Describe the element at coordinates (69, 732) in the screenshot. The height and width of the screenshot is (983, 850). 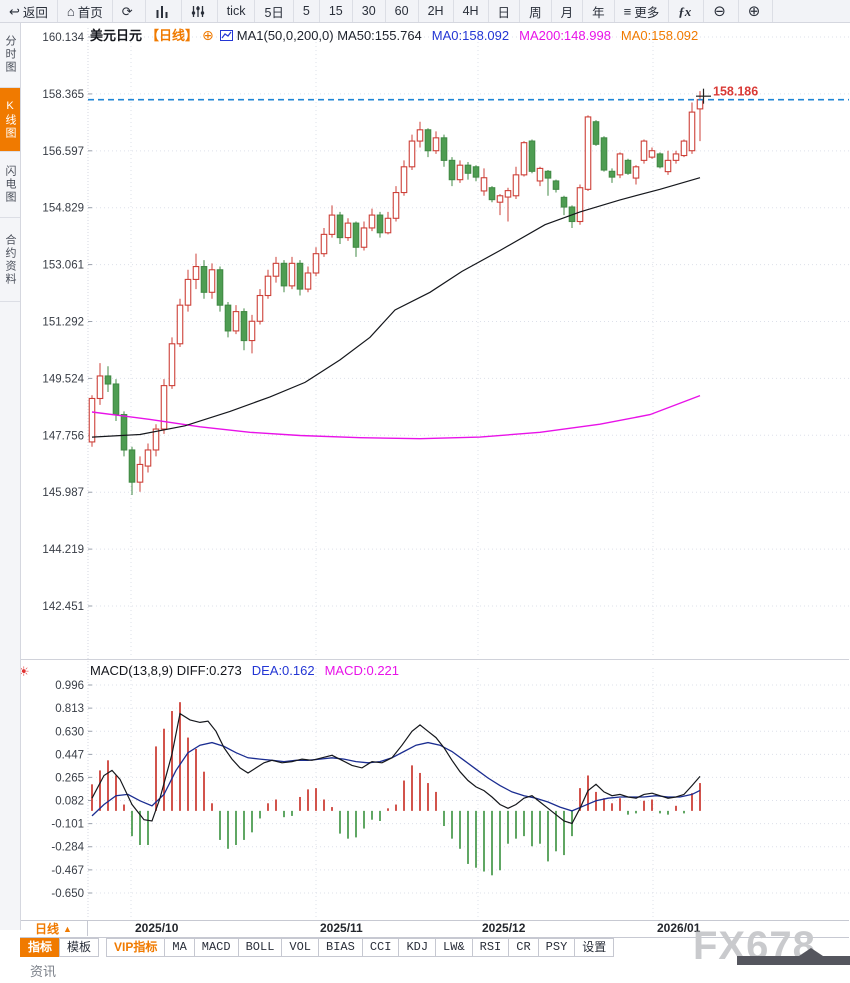
I see `macd-axis-label: 0.630` at that location.